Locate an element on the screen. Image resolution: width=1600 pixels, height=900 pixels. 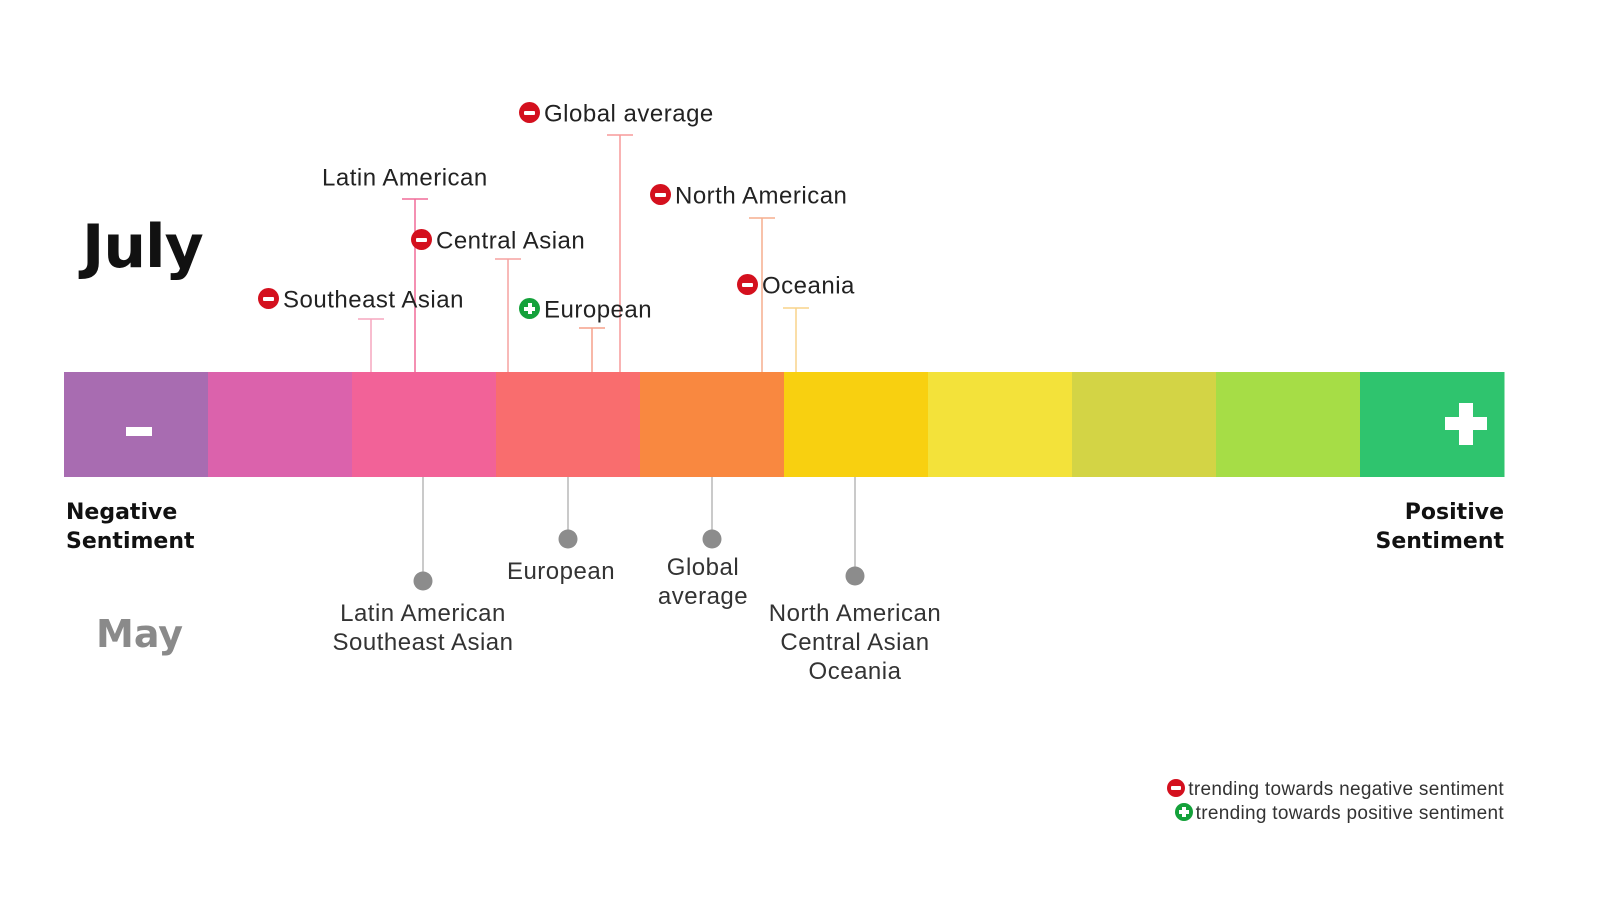
positive-symbol-icon is located at coordinates (1466, 424).